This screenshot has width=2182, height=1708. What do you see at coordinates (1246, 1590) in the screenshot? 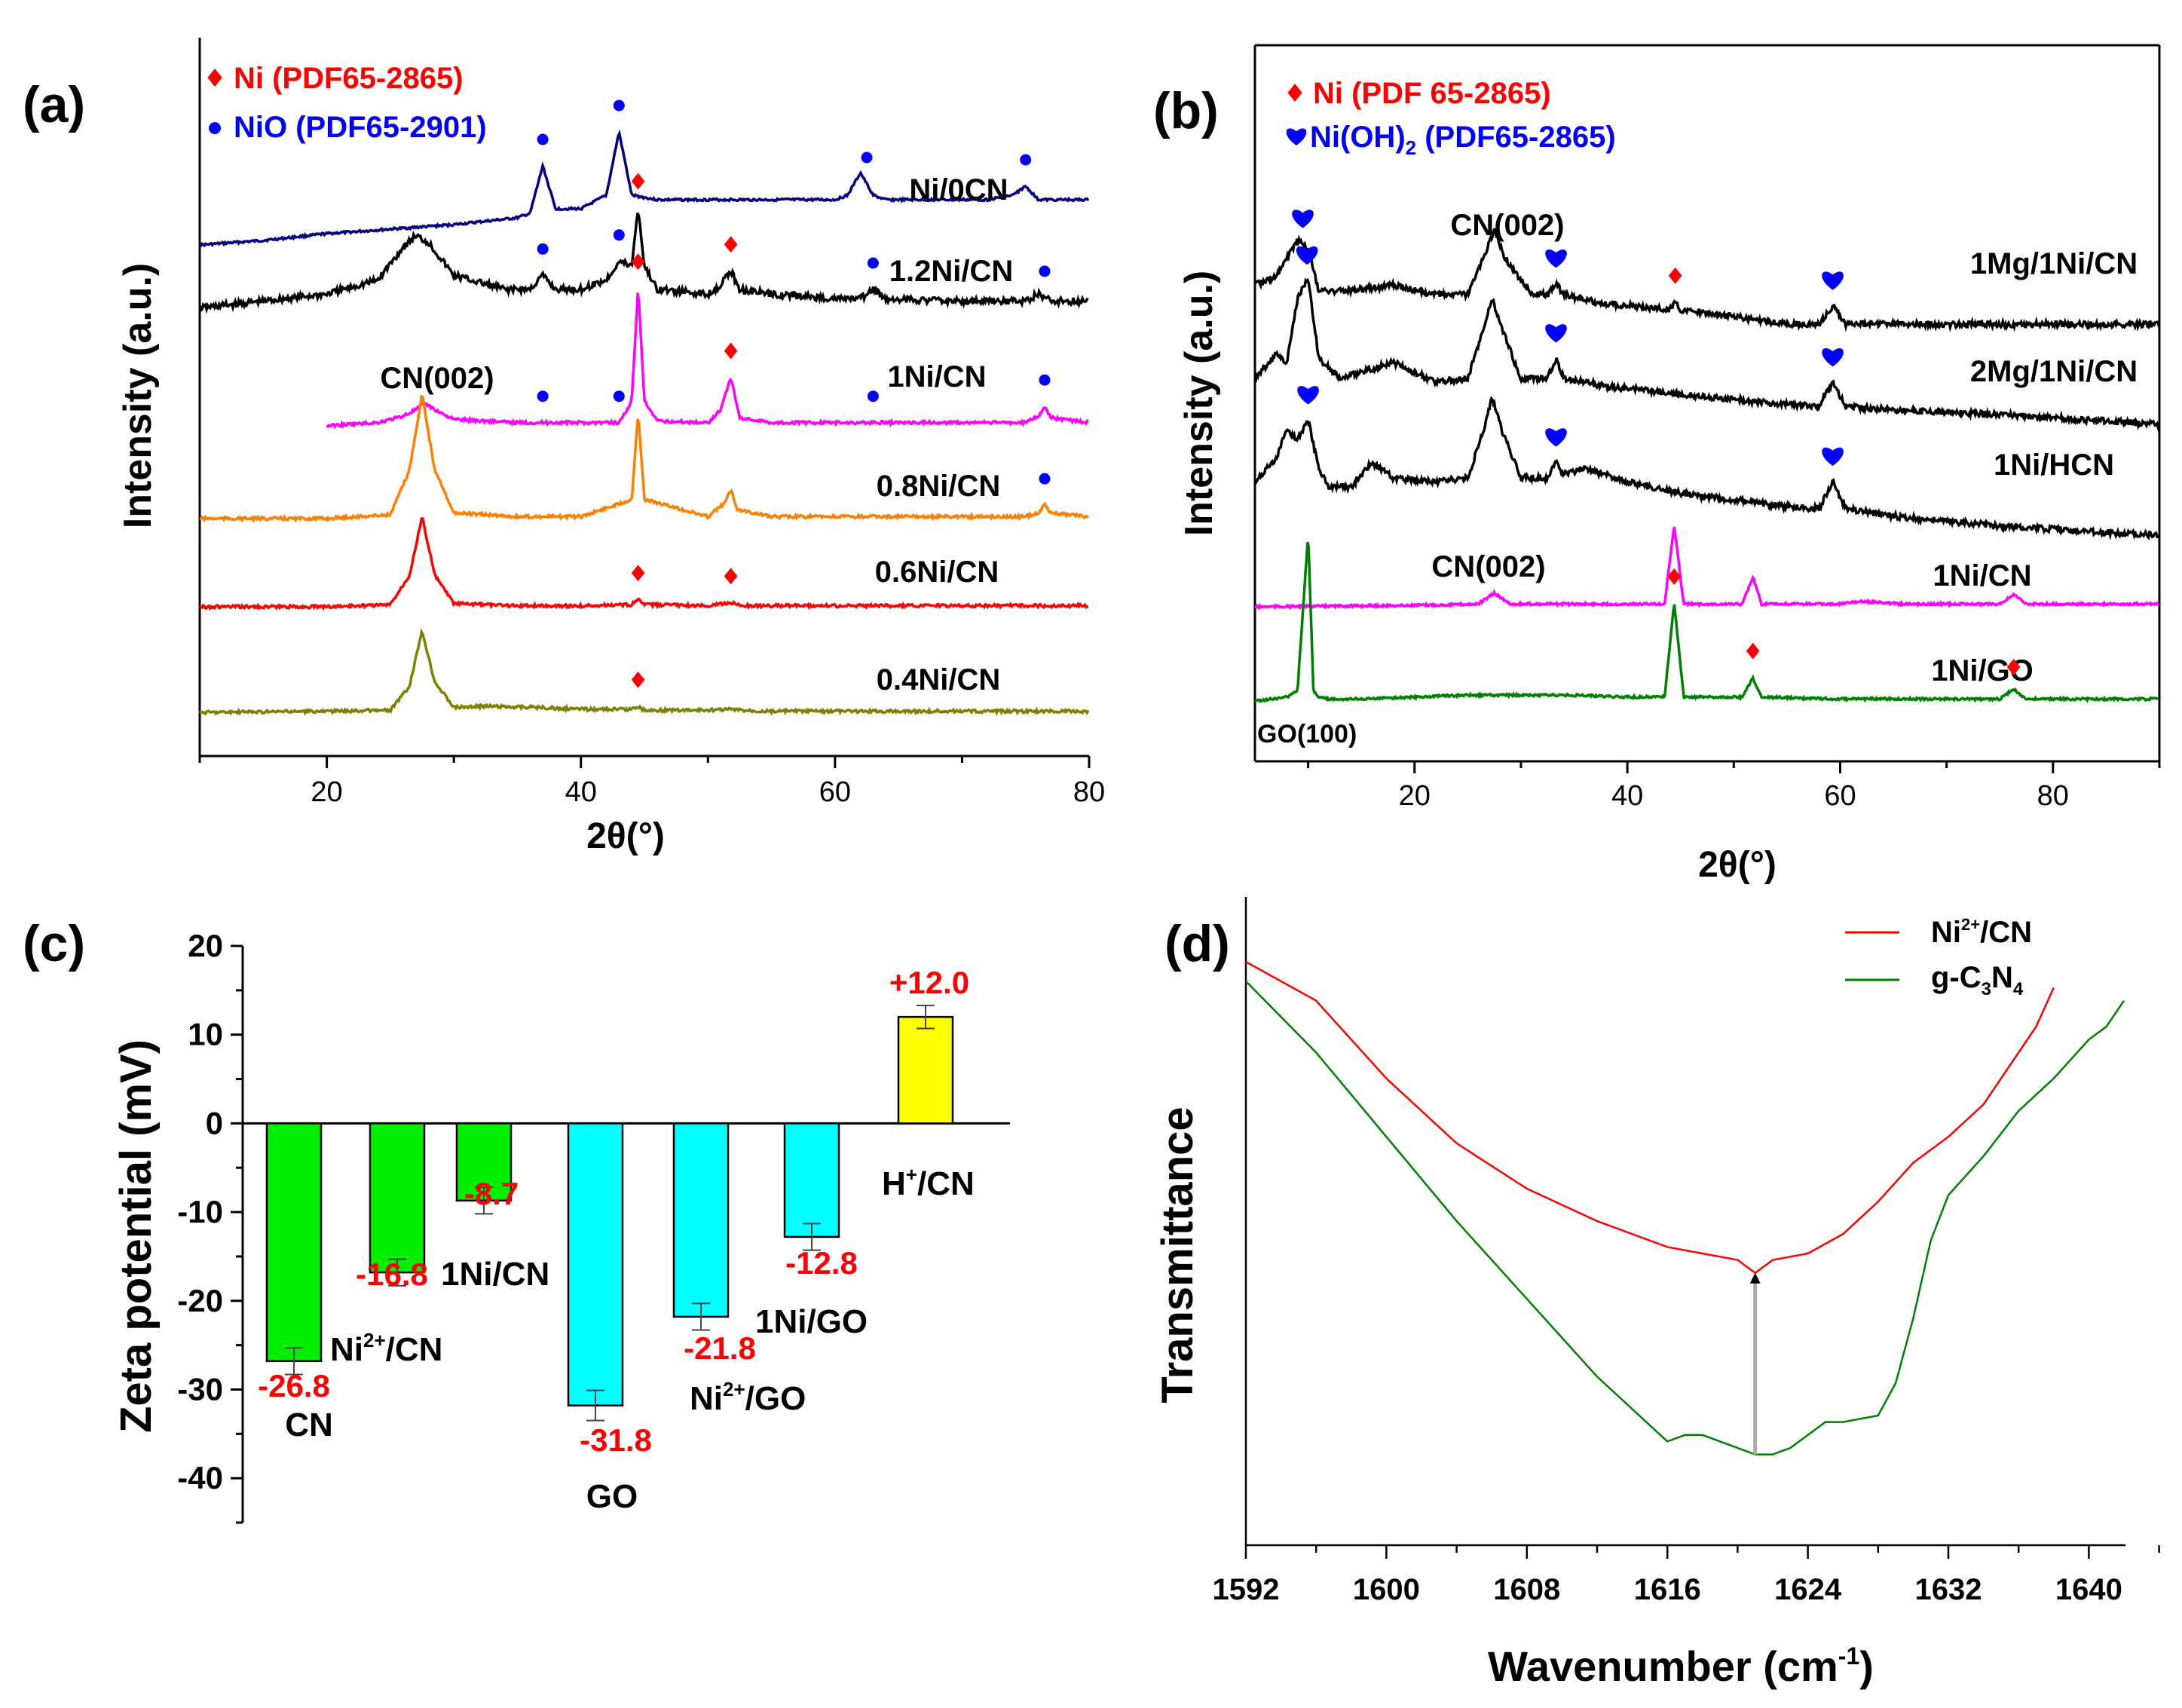
I see `x-tick-label: 1592` at bounding box center [1246, 1590].